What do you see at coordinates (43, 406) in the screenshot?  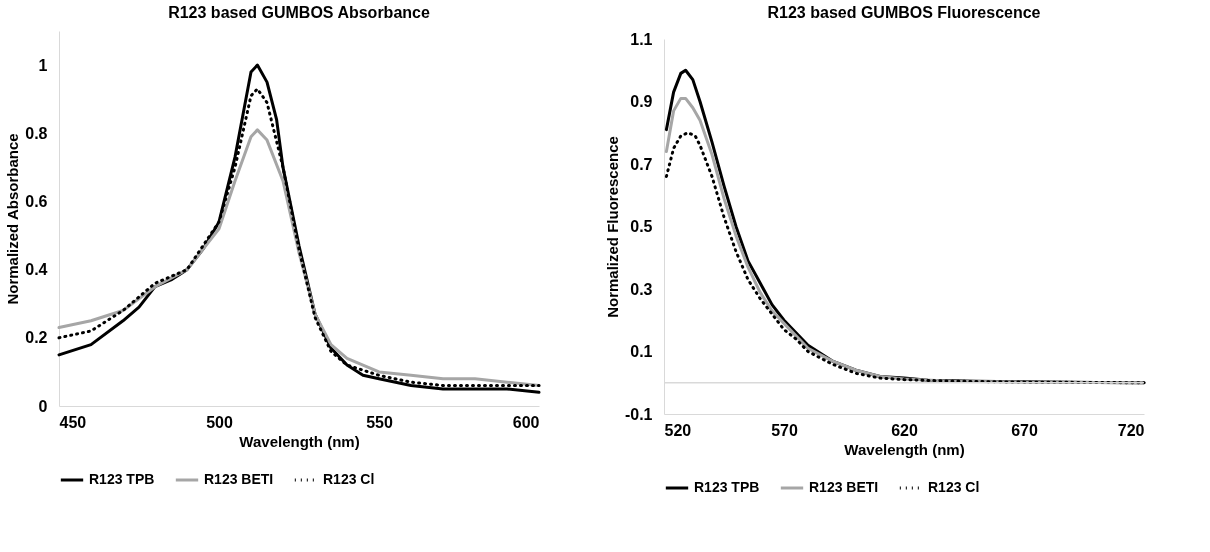 I see `y-tick-label: 0` at bounding box center [43, 406].